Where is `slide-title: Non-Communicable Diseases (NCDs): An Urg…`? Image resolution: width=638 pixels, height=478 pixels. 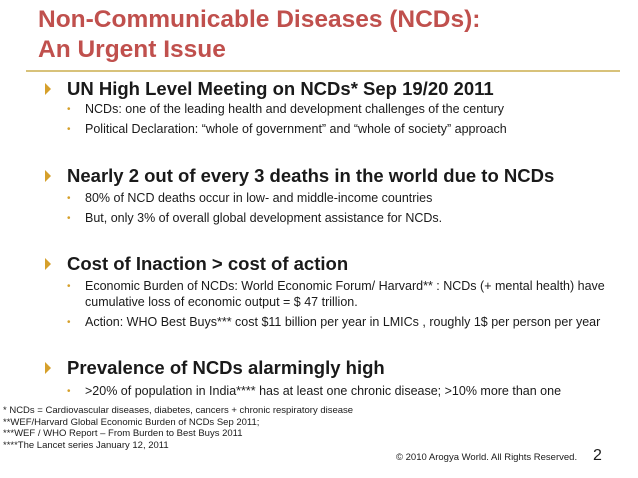 slide-title: Non-Communicable Diseases (NCDs): An Urg… is located at coordinates (328, 35).